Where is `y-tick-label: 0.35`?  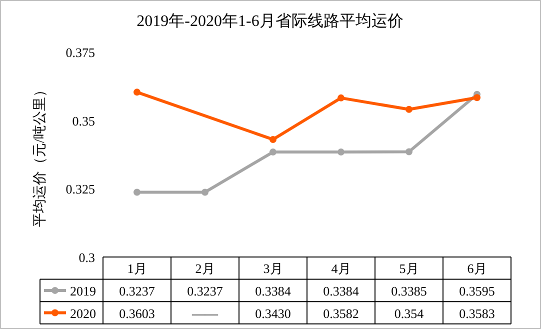 y-tick-label: 0.35 is located at coordinates (83, 120).